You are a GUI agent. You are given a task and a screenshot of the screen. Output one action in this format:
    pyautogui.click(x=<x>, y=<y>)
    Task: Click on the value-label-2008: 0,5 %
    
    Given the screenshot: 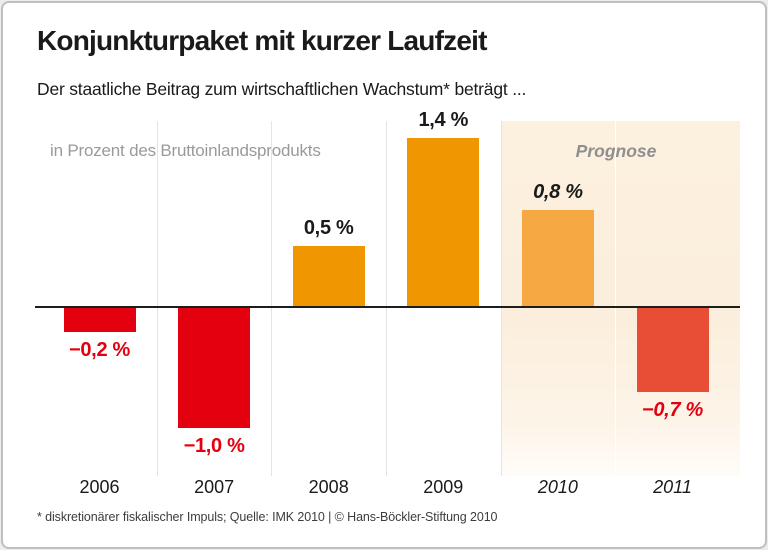 What is the action you would take?
    pyautogui.click(x=328, y=228)
    